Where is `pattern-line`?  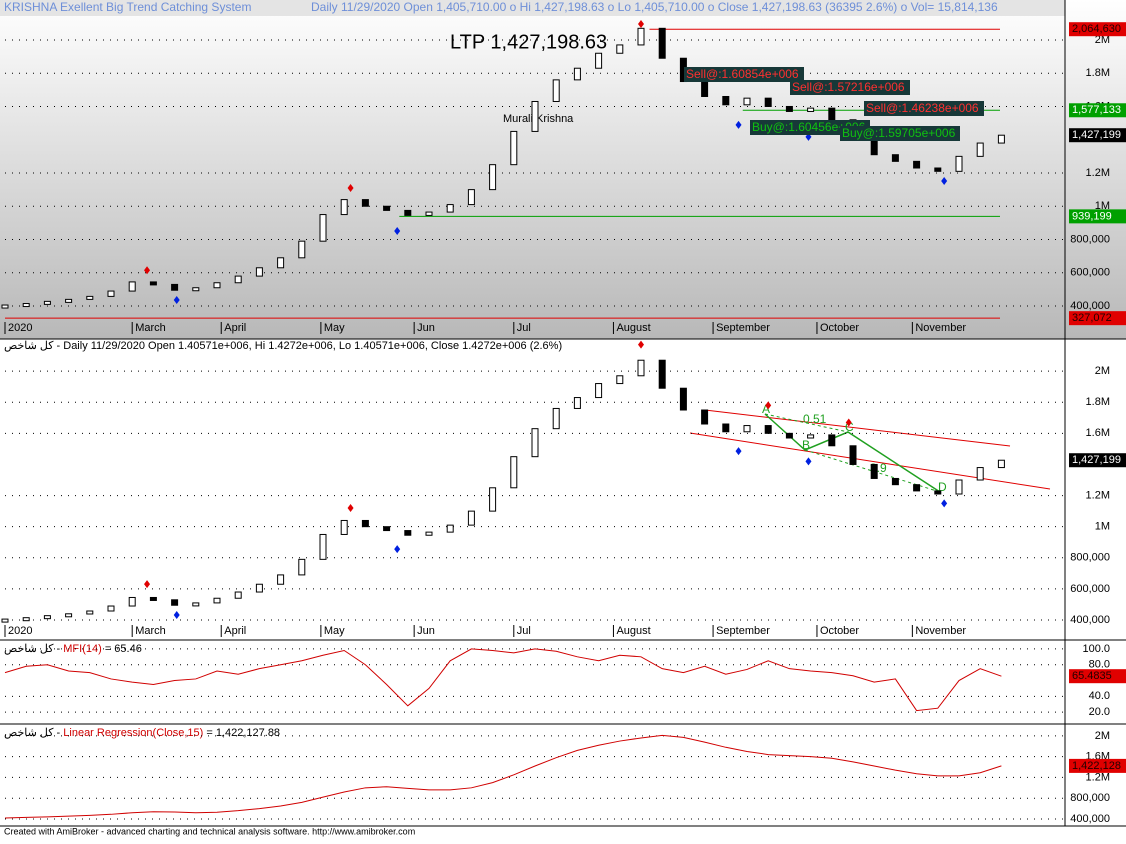
pattern-line is located at coordinates (852, 453).